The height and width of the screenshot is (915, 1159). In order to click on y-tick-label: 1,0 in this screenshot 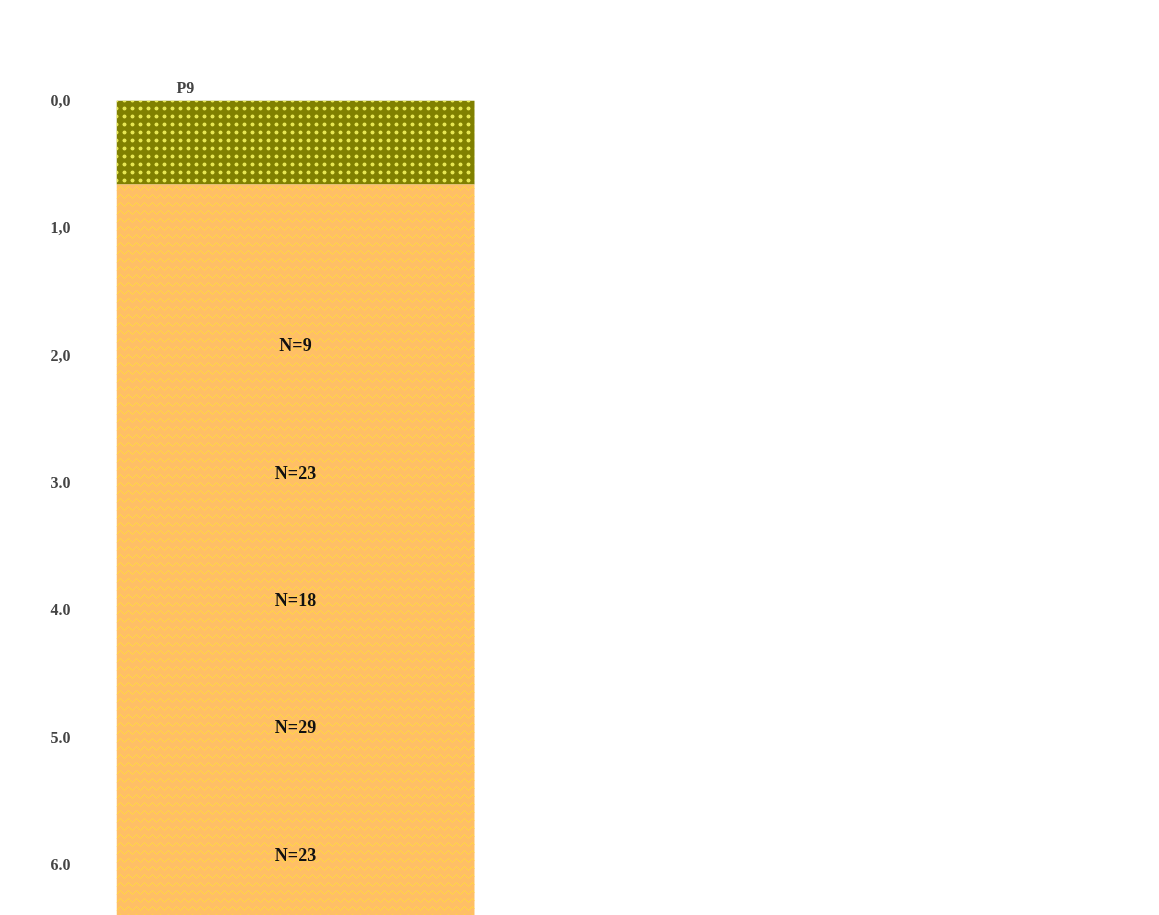, I will do `click(60, 228)`.